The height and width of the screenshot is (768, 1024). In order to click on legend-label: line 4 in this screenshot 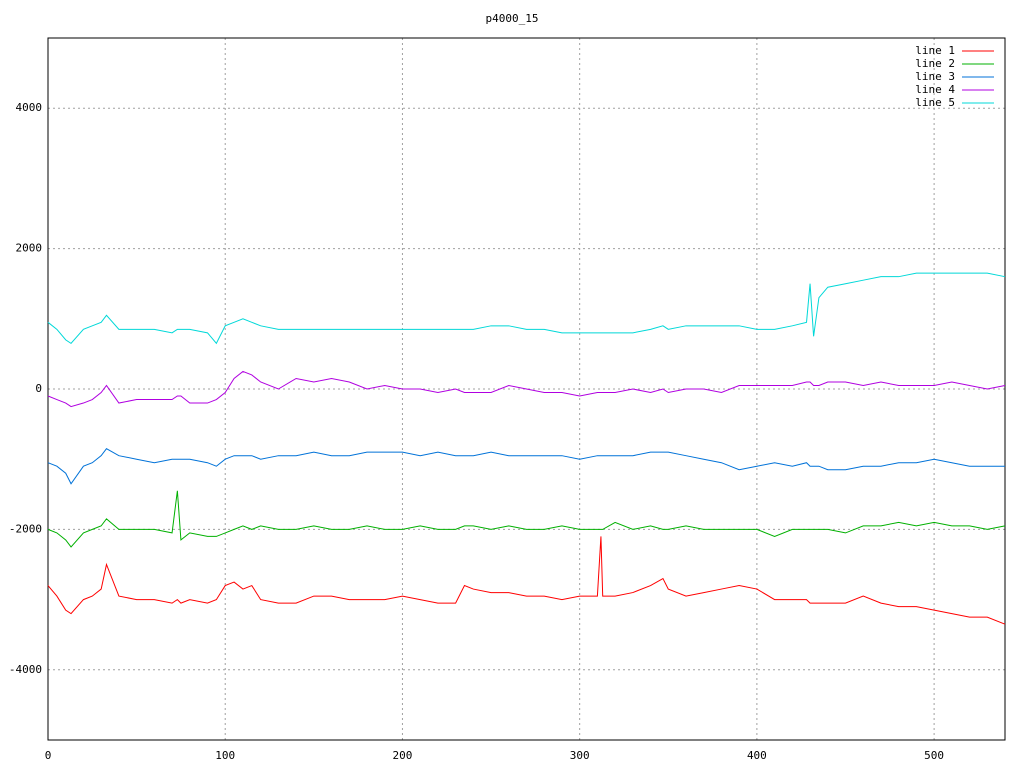, I will do `click(935, 89)`.